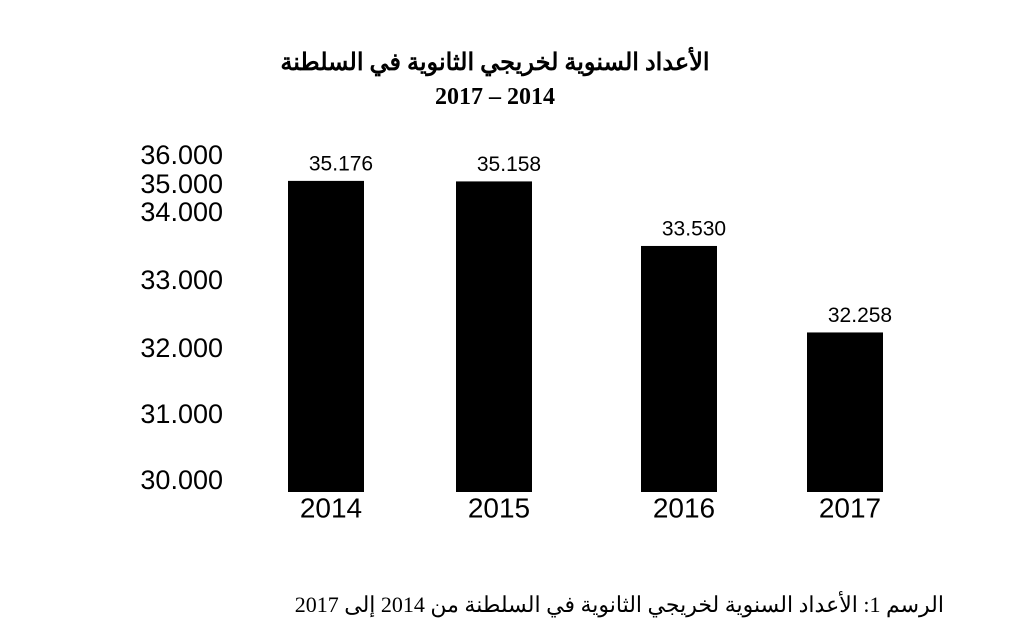 The width and height of the screenshot is (1034, 642). What do you see at coordinates (331, 507) in the screenshot?
I see `x-tick-label: 2014` at bounding box center [331, 507].